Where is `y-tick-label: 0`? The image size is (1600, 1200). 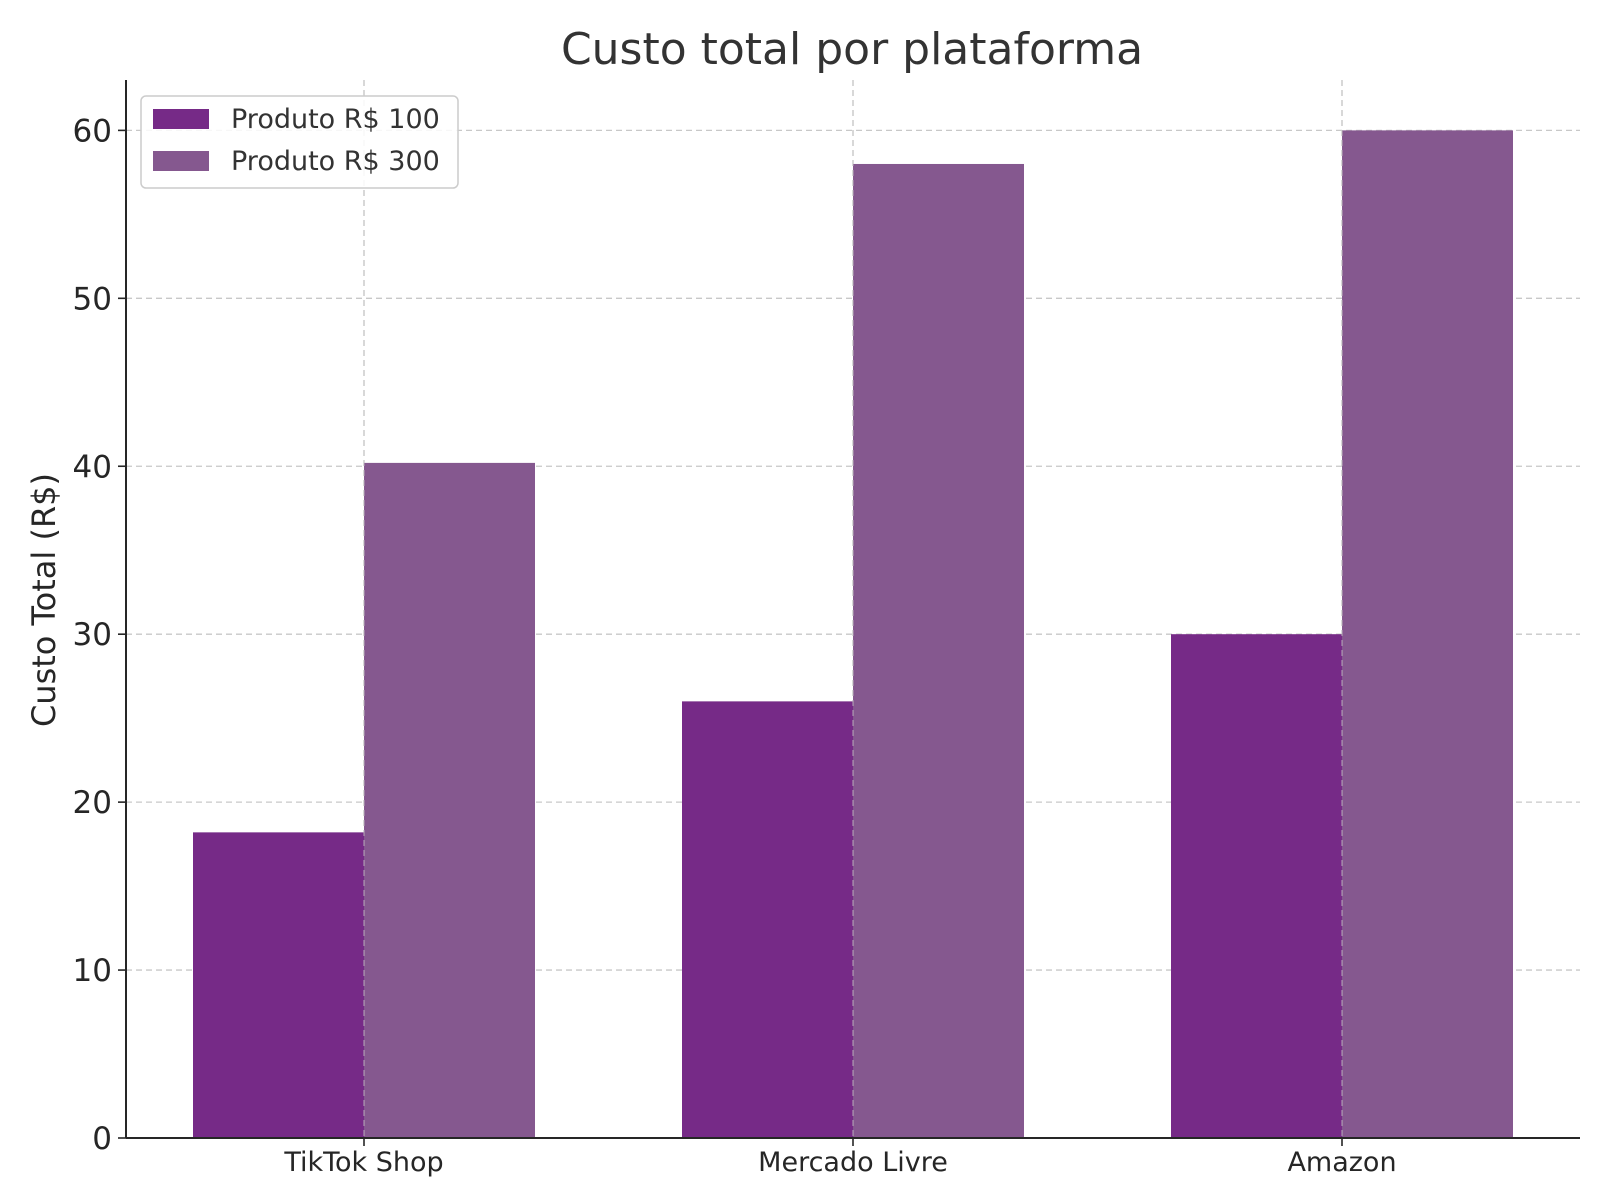
y-tick-label: 0 is located at coordinates (102, 1139).